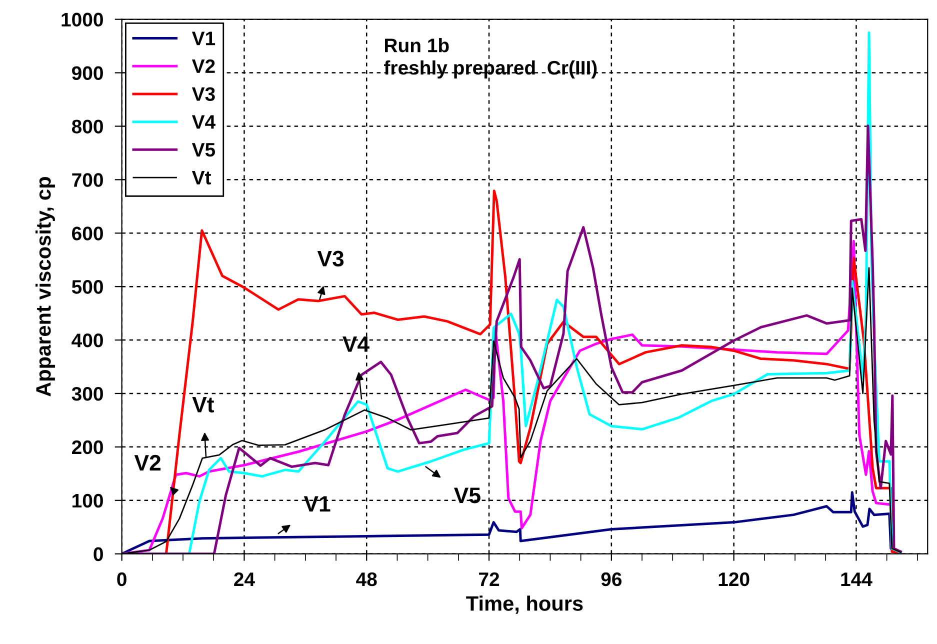  Describe the element at coordinates (203, 404) in the screenshot. I see `annotation: Vt` at that location.